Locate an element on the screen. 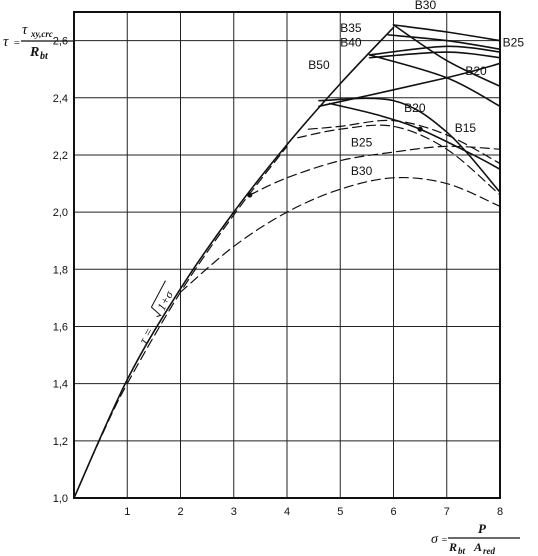 This screenshot has width=538, height=556. x-tick-label: 1 is located at coordinates (127, 512).